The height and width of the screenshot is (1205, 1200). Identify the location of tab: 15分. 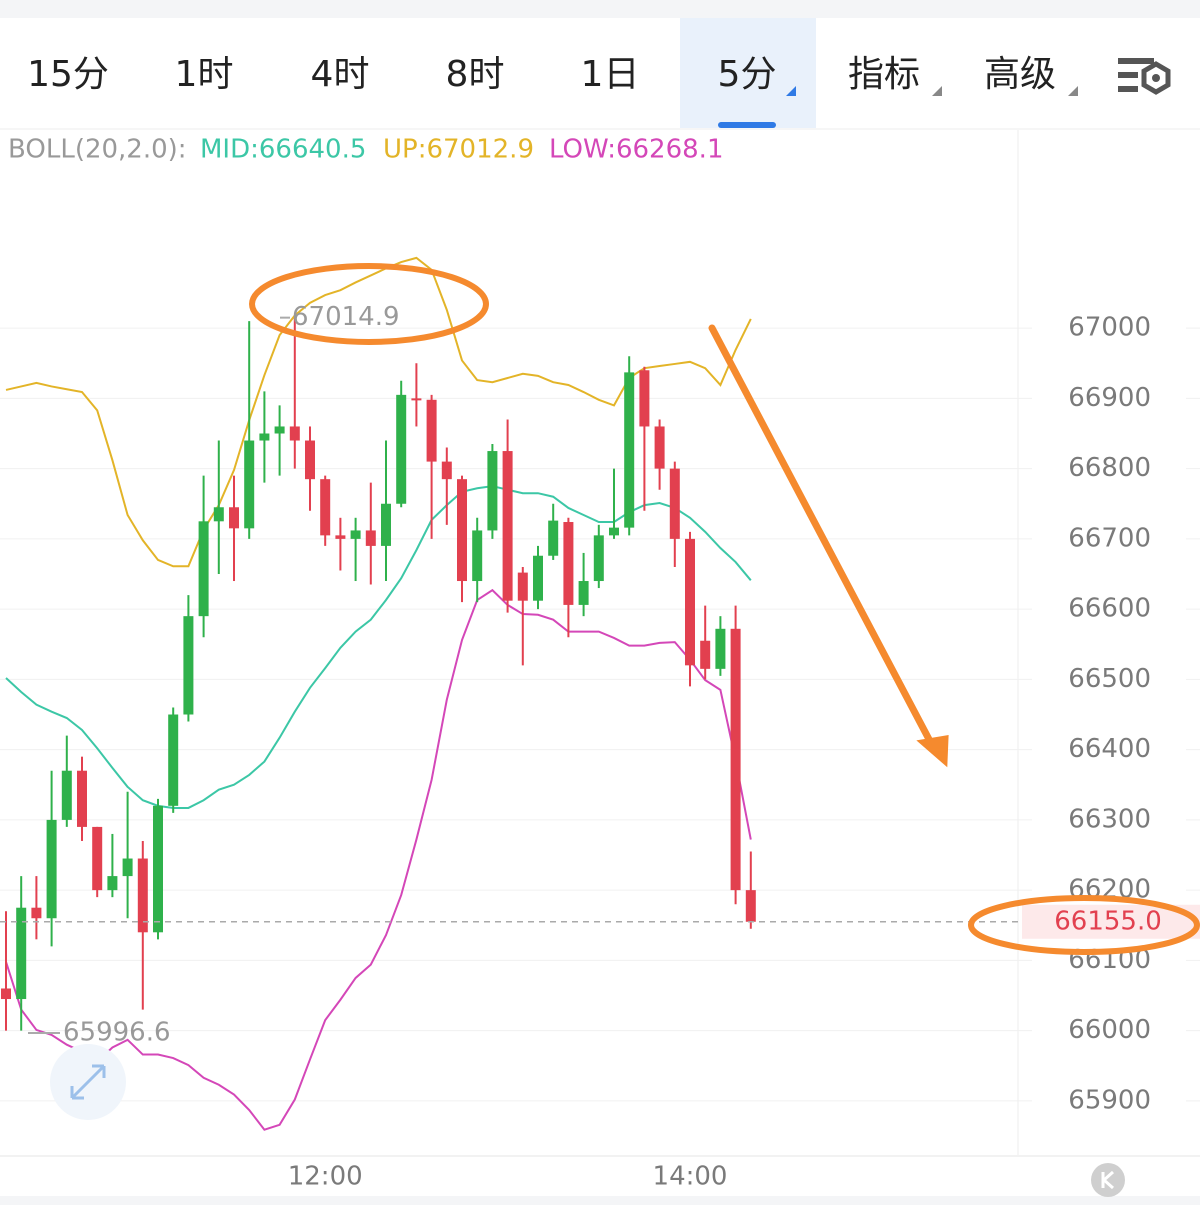
(68, 74).